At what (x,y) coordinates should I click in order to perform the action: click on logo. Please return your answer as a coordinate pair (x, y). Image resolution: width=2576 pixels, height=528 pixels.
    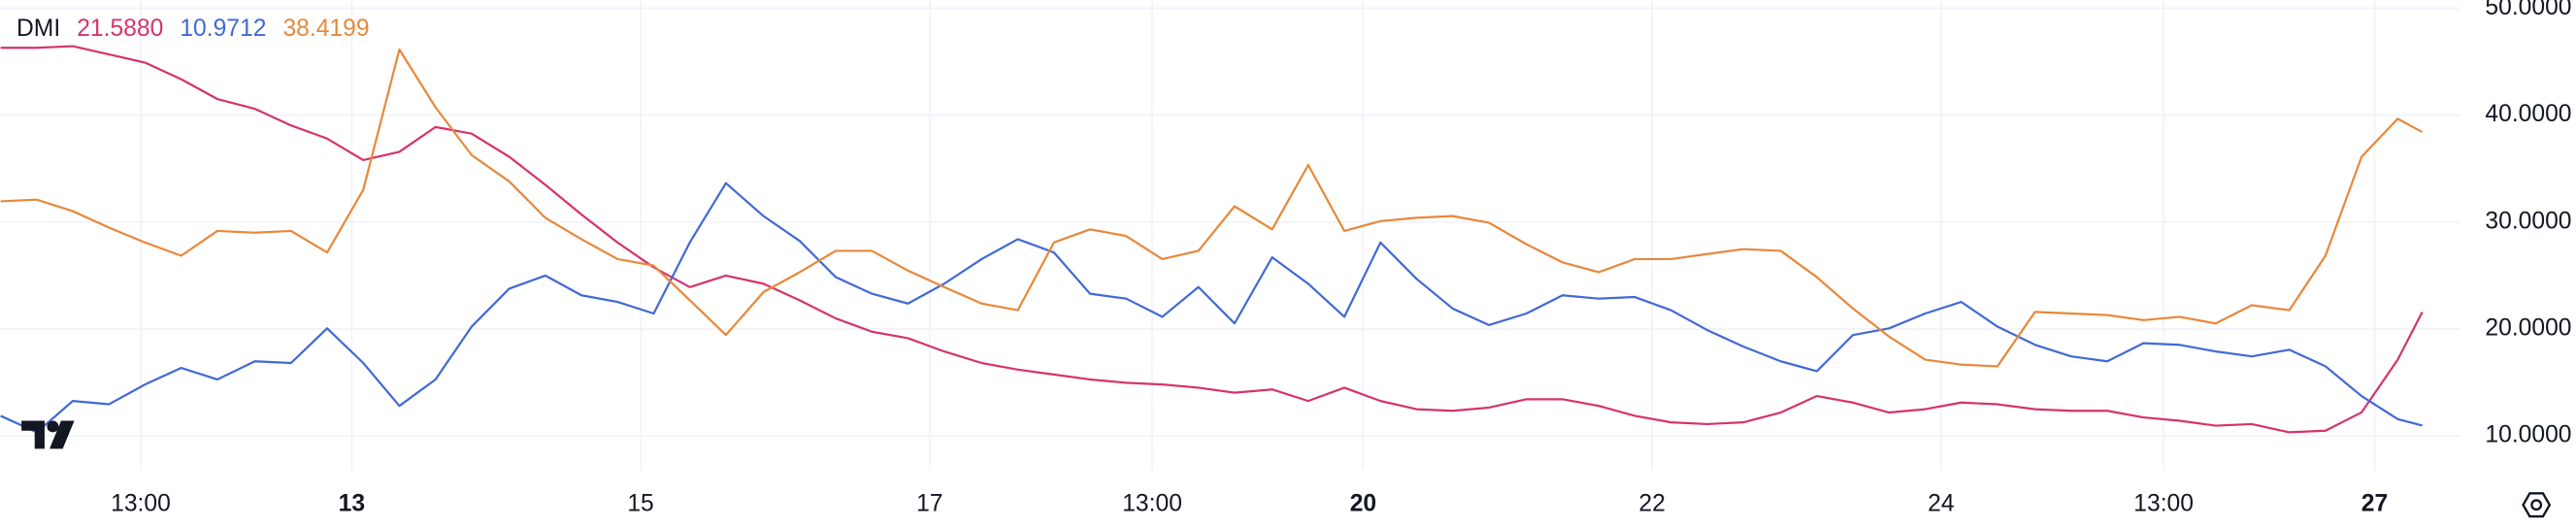
    Looking at the image, I should click on (48, 434).